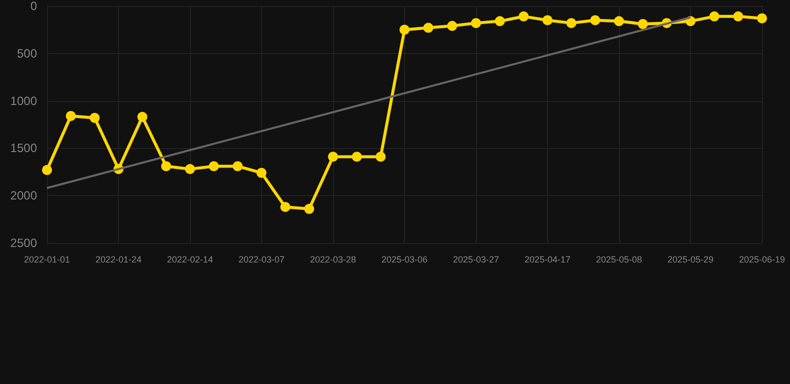  I want to click on x-tick-label: 2025-05-08, so click(619, 259).